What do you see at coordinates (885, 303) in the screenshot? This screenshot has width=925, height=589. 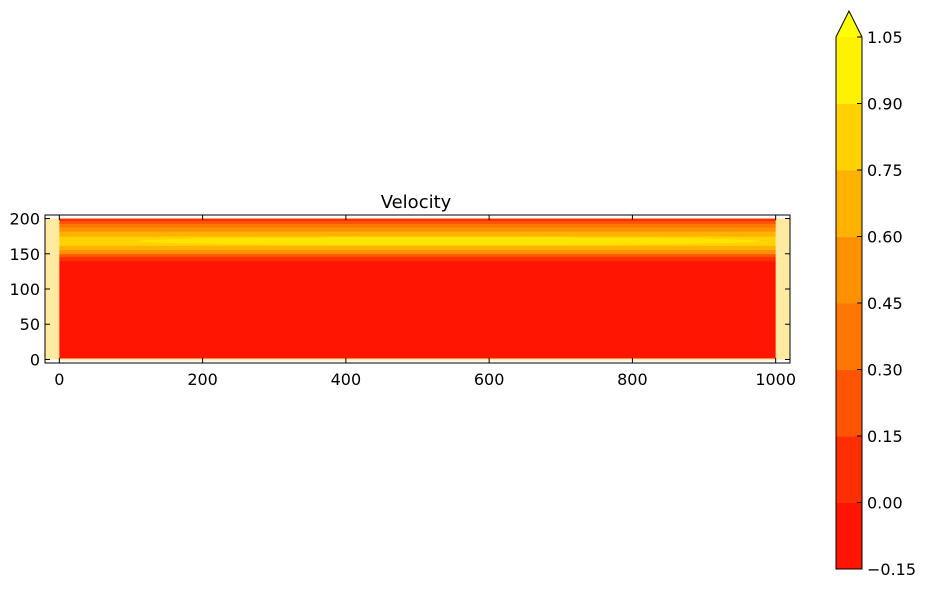 I see `colorbar-tick-label: 0.45` at bounding box center [885, 303].